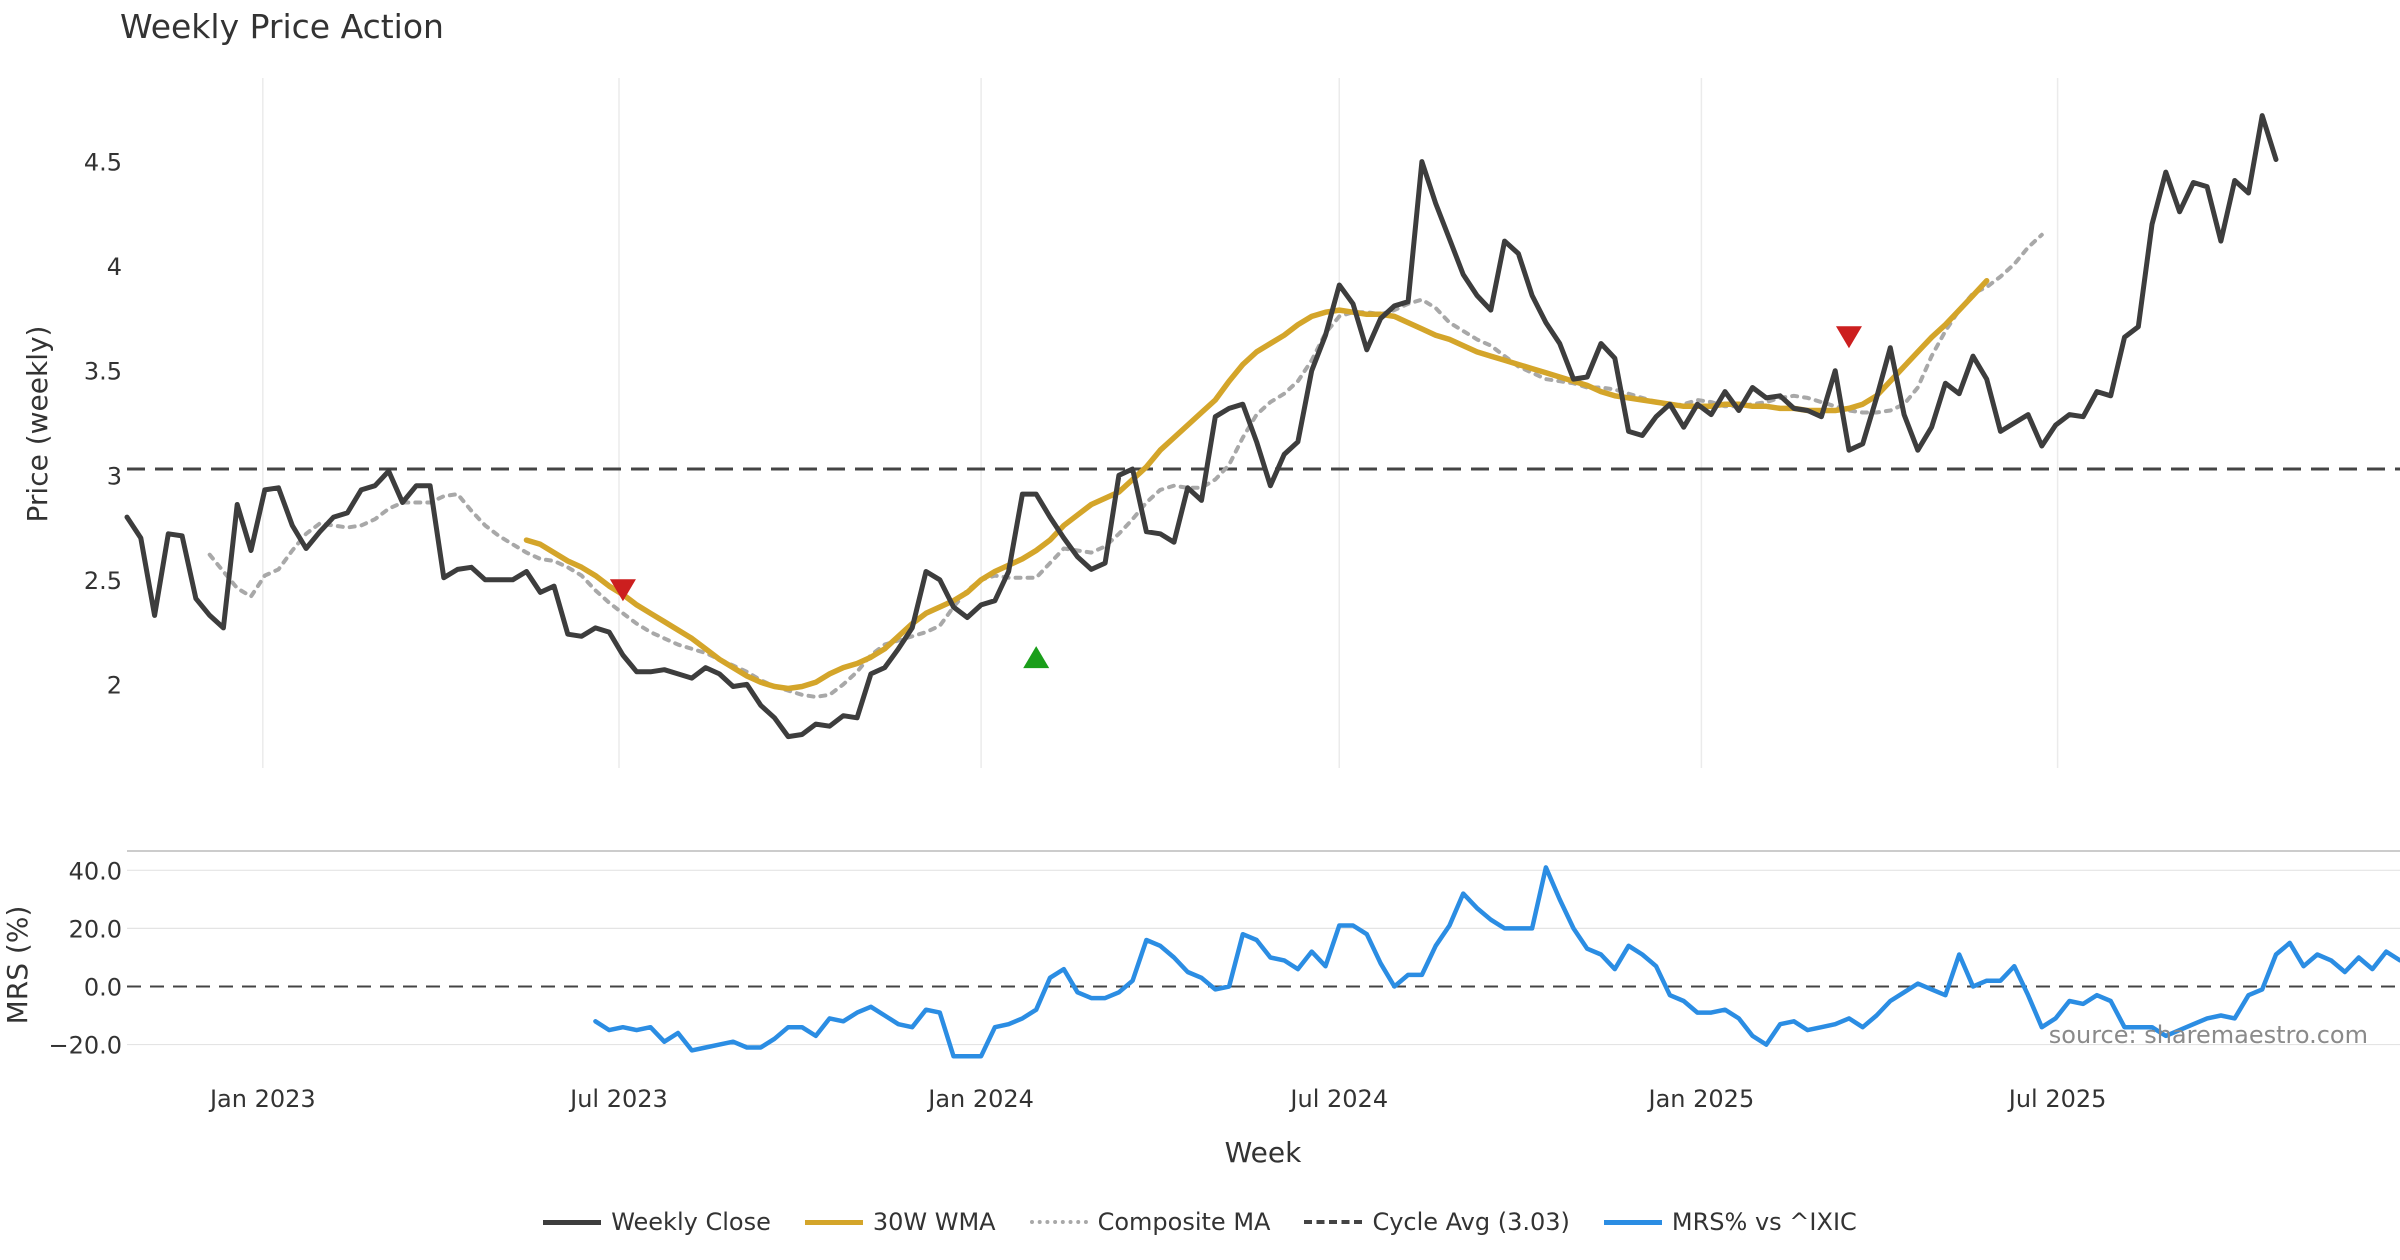  Describe the element at coordinates (1764, 1222) in the screenshot. I see `legend-label-mrs: MRS% vs ^IXIC` at that location.